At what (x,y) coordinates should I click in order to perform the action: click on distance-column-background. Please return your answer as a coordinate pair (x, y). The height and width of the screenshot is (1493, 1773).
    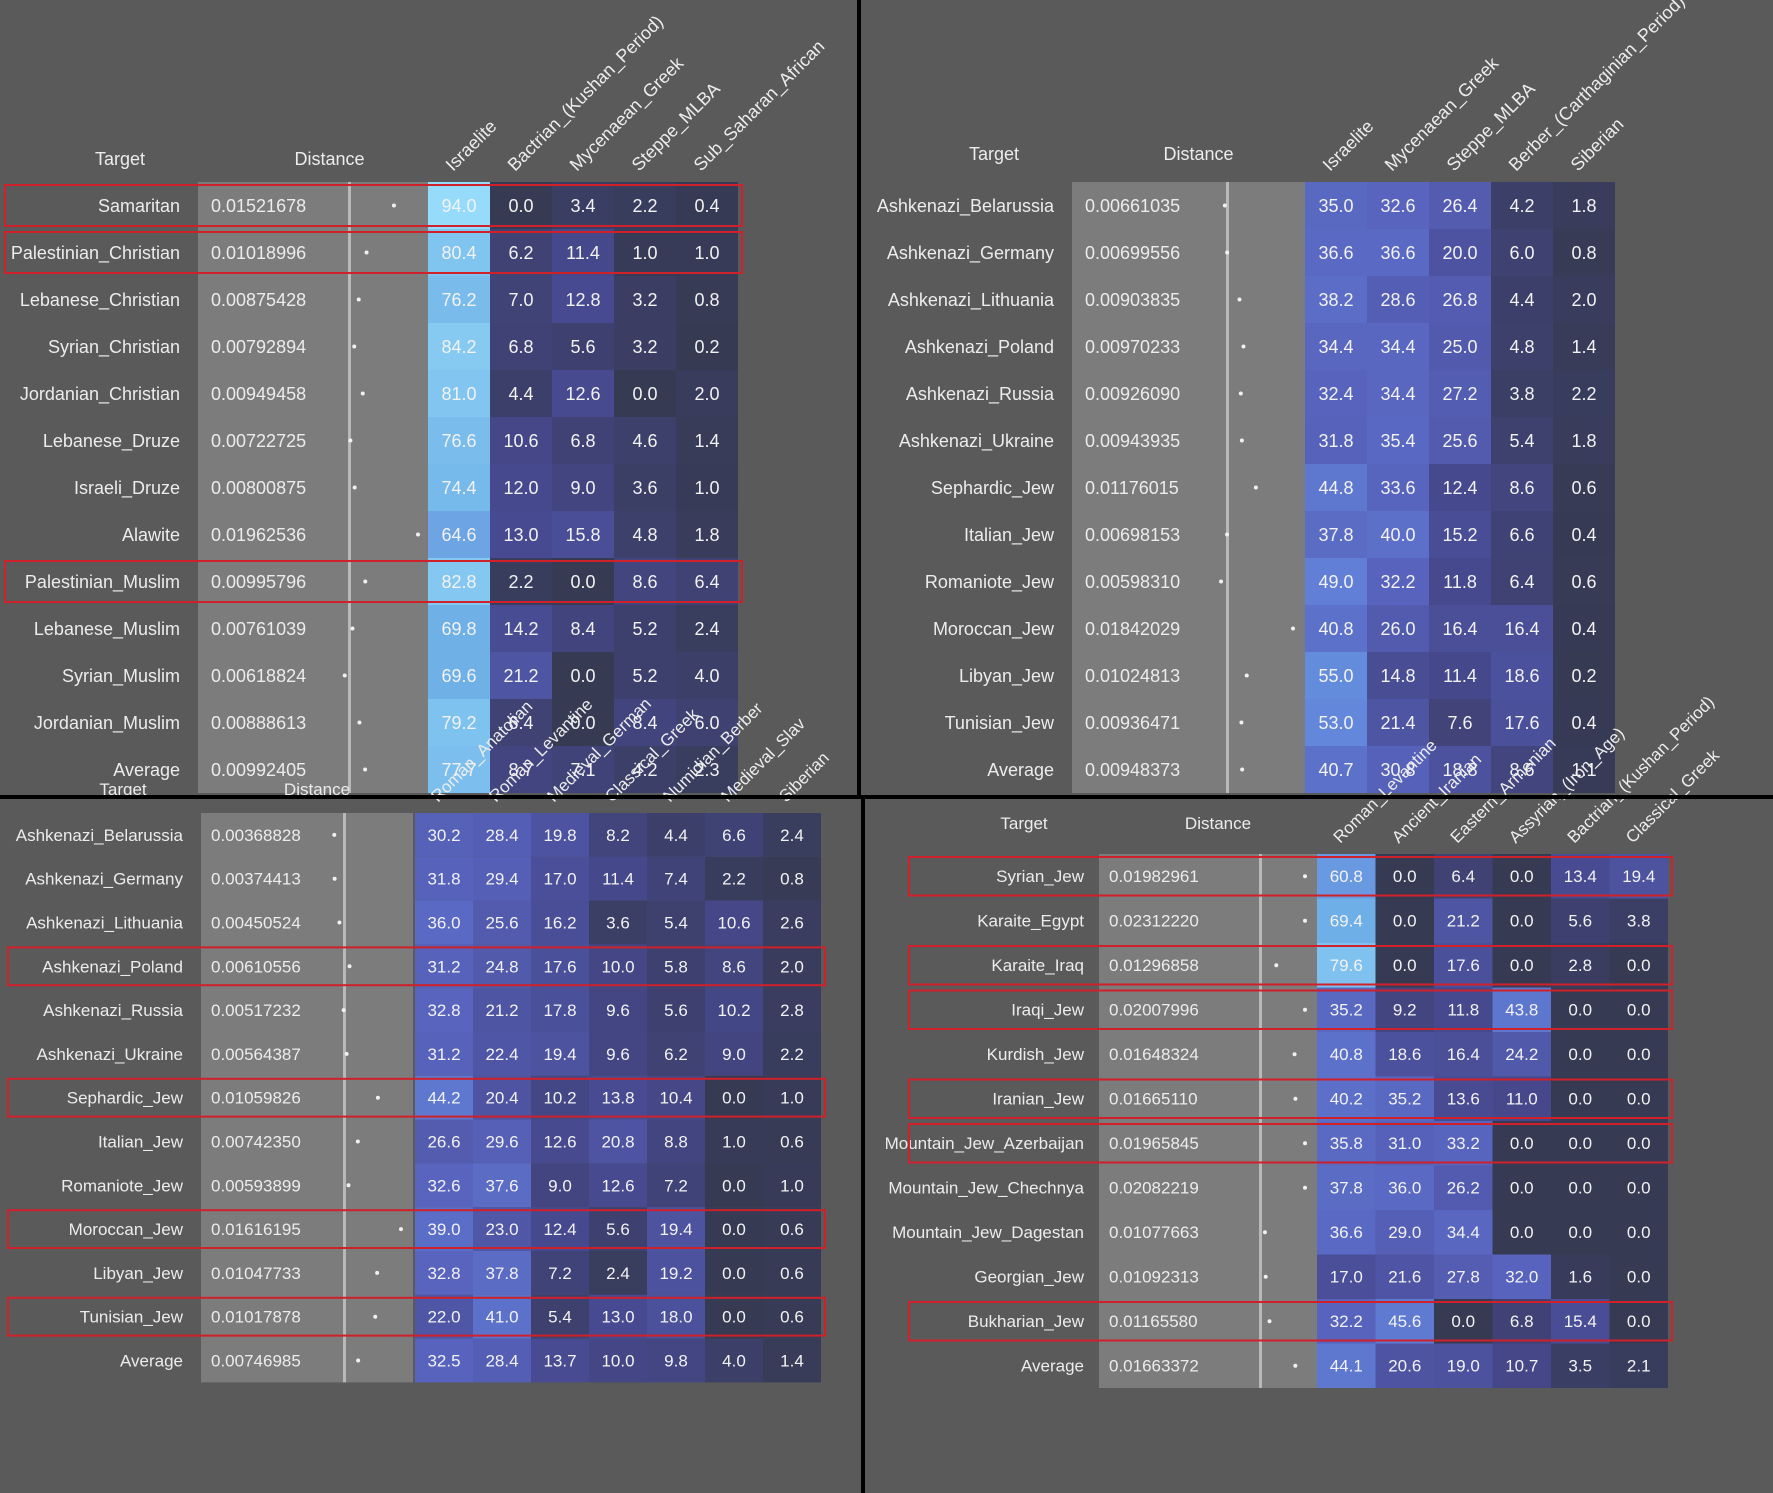
    Looking at the image, I should click on (319, 487).